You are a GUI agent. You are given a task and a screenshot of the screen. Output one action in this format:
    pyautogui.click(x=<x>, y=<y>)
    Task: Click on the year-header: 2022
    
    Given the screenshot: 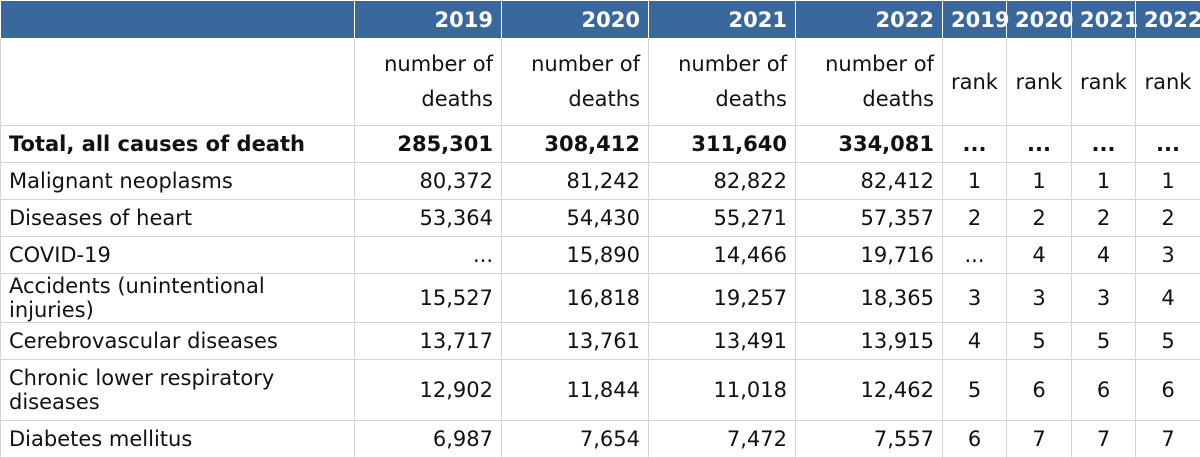 What is the action you would take?
    pyautogui.click(x=869, y=20)
    